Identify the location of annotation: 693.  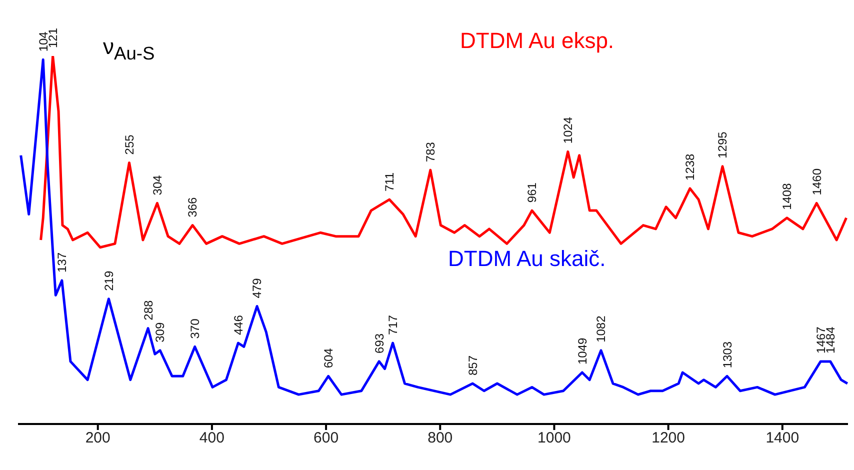
(379, 343).